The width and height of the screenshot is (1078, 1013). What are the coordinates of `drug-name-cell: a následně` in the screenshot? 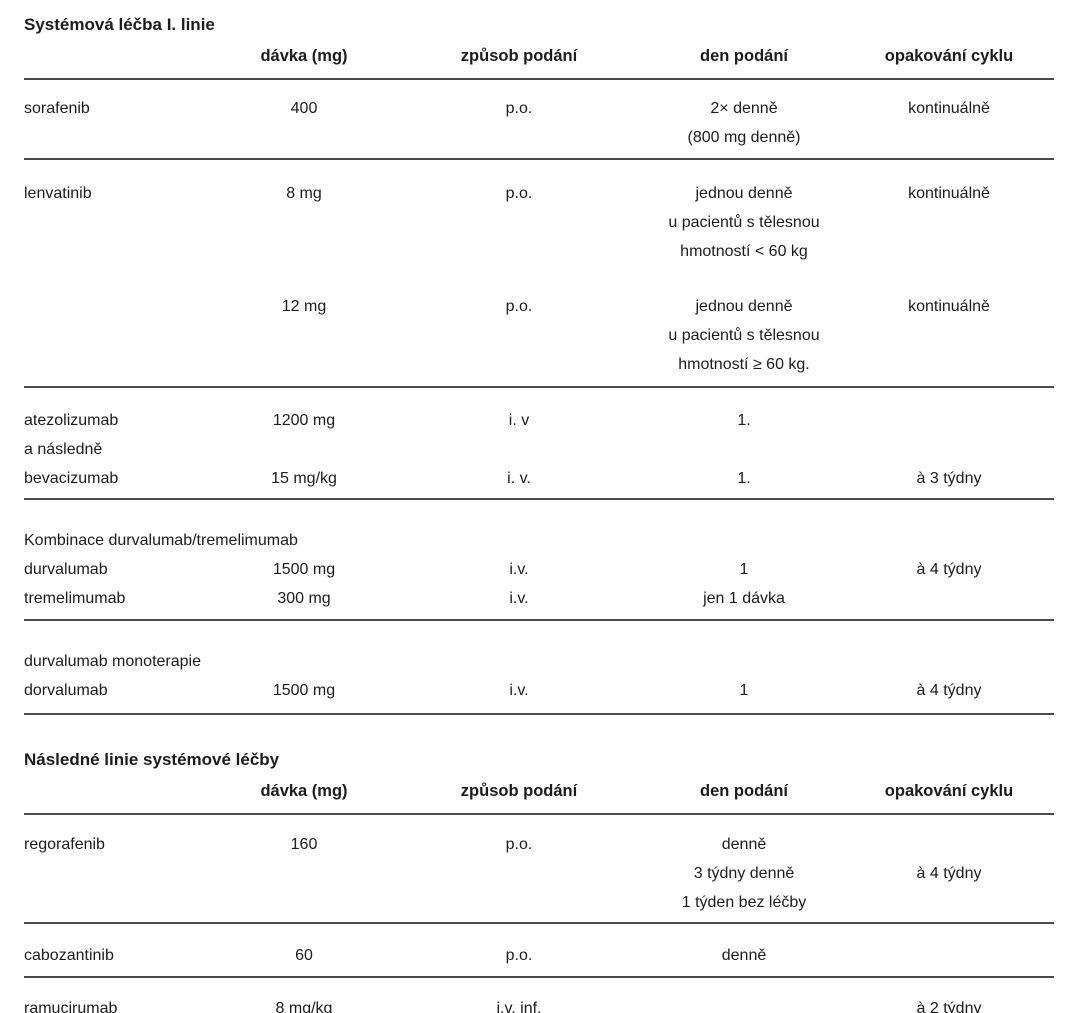 It's located at (63, 449).